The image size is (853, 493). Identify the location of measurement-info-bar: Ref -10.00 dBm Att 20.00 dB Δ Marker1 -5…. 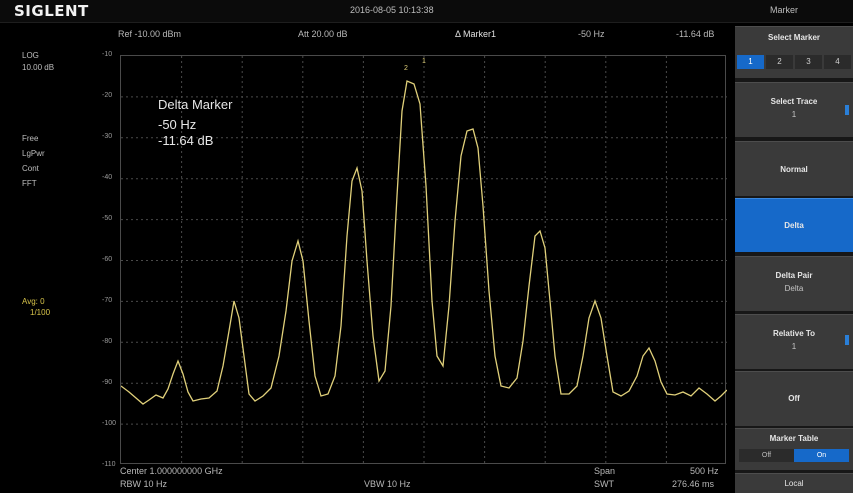
(415, 35).